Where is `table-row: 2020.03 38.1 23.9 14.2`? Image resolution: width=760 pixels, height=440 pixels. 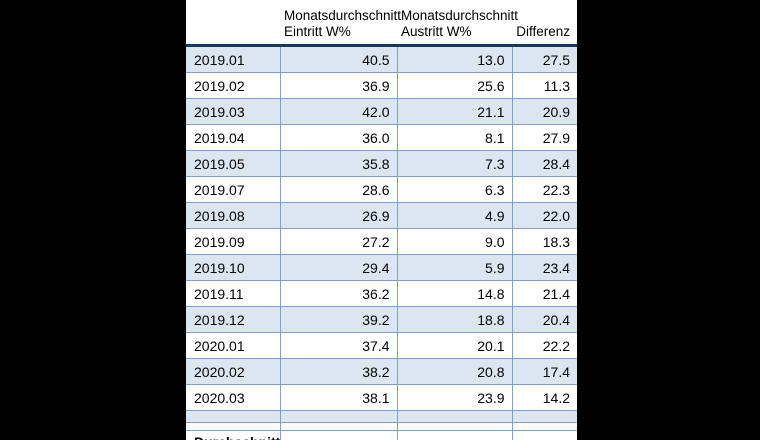 table-row: 2020.03 38.1 23.9 14.2 is located at coordinates (381, 397).